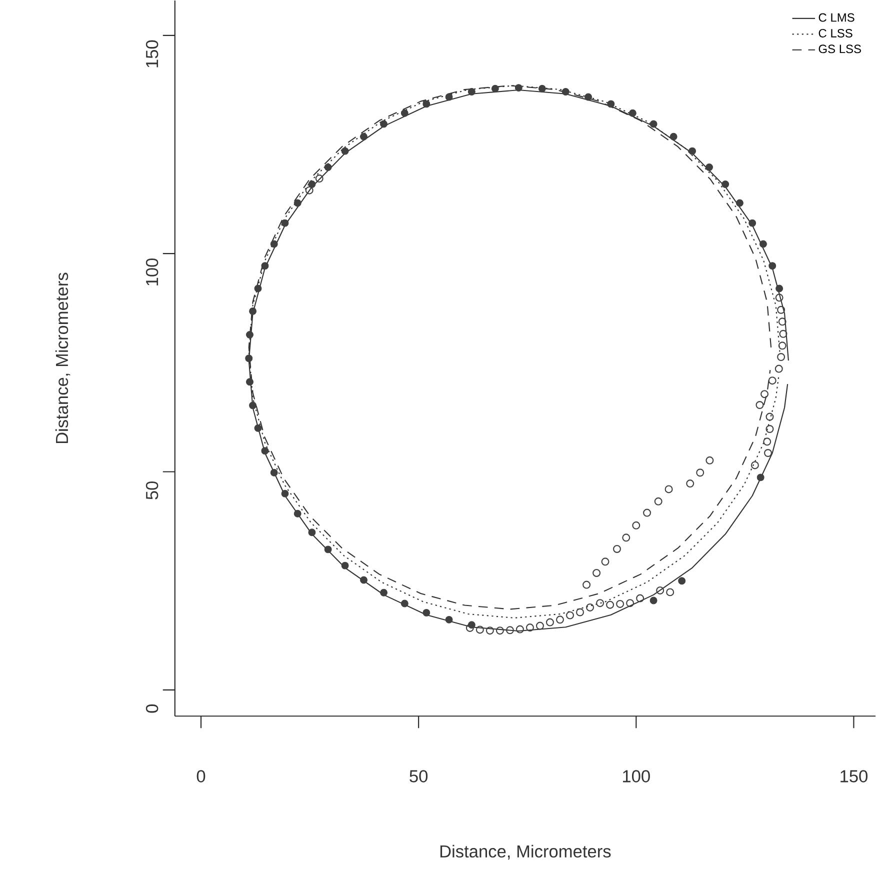  I want to click on y-axis-title: Distance, Micrometers, so click(62, 358).